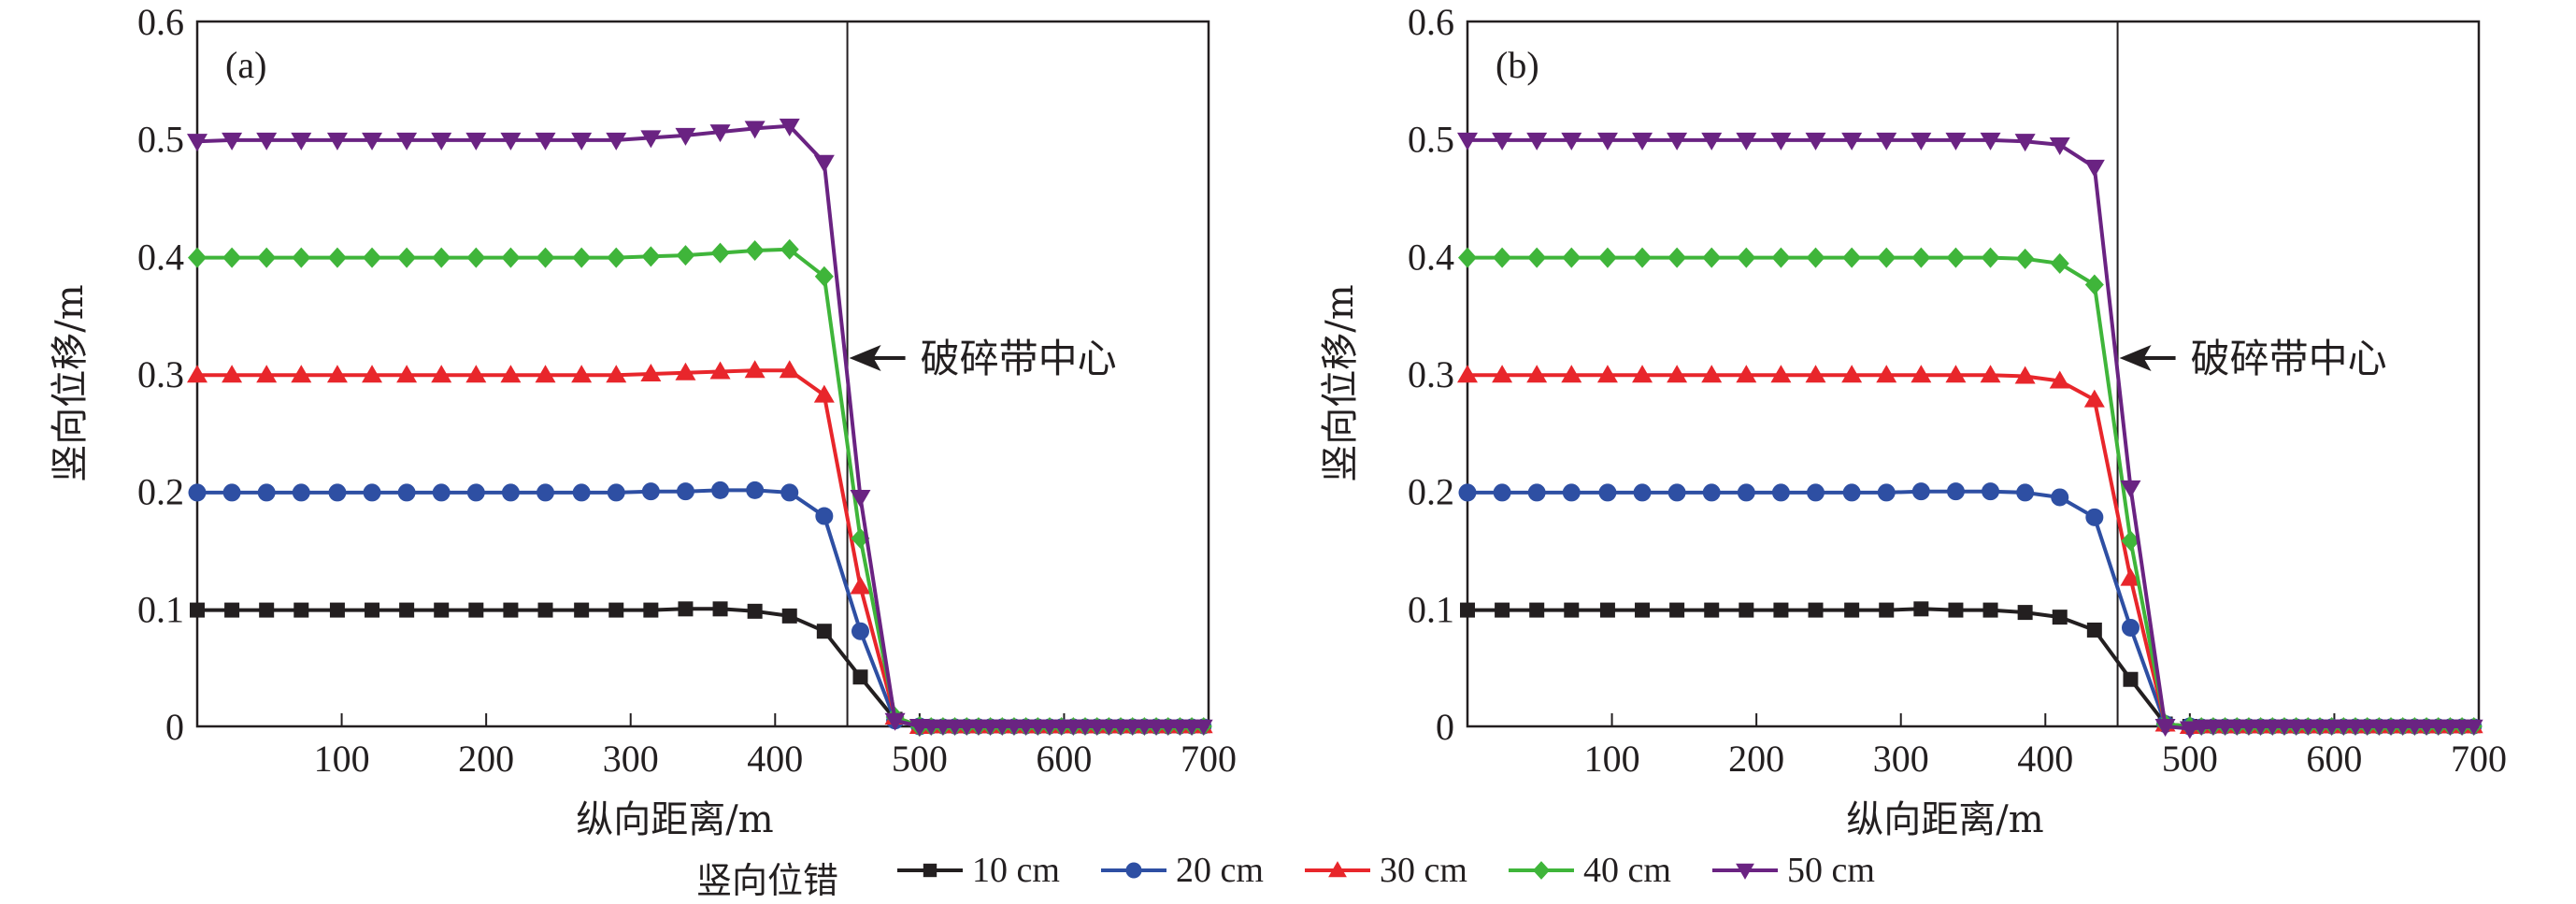  I want to click on y-tick-label: 0, so click(174, 727).